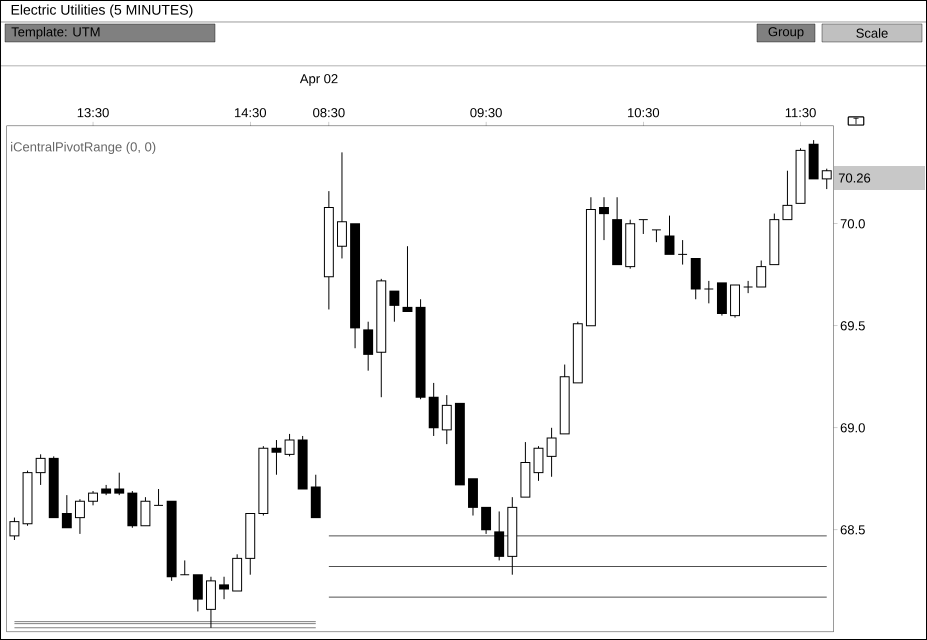  What do you see at coordinates (319, 80) in the screenshot?
I see `text: Apr 02` at bounding box center [319, 80].